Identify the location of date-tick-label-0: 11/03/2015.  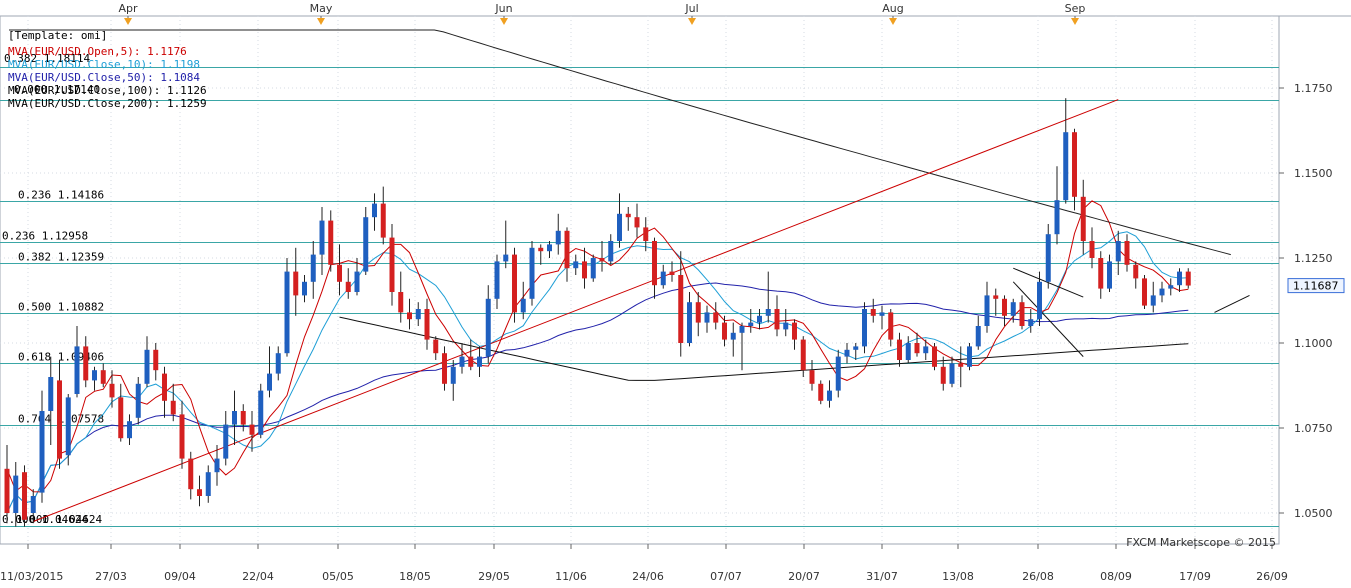
(31, 576).